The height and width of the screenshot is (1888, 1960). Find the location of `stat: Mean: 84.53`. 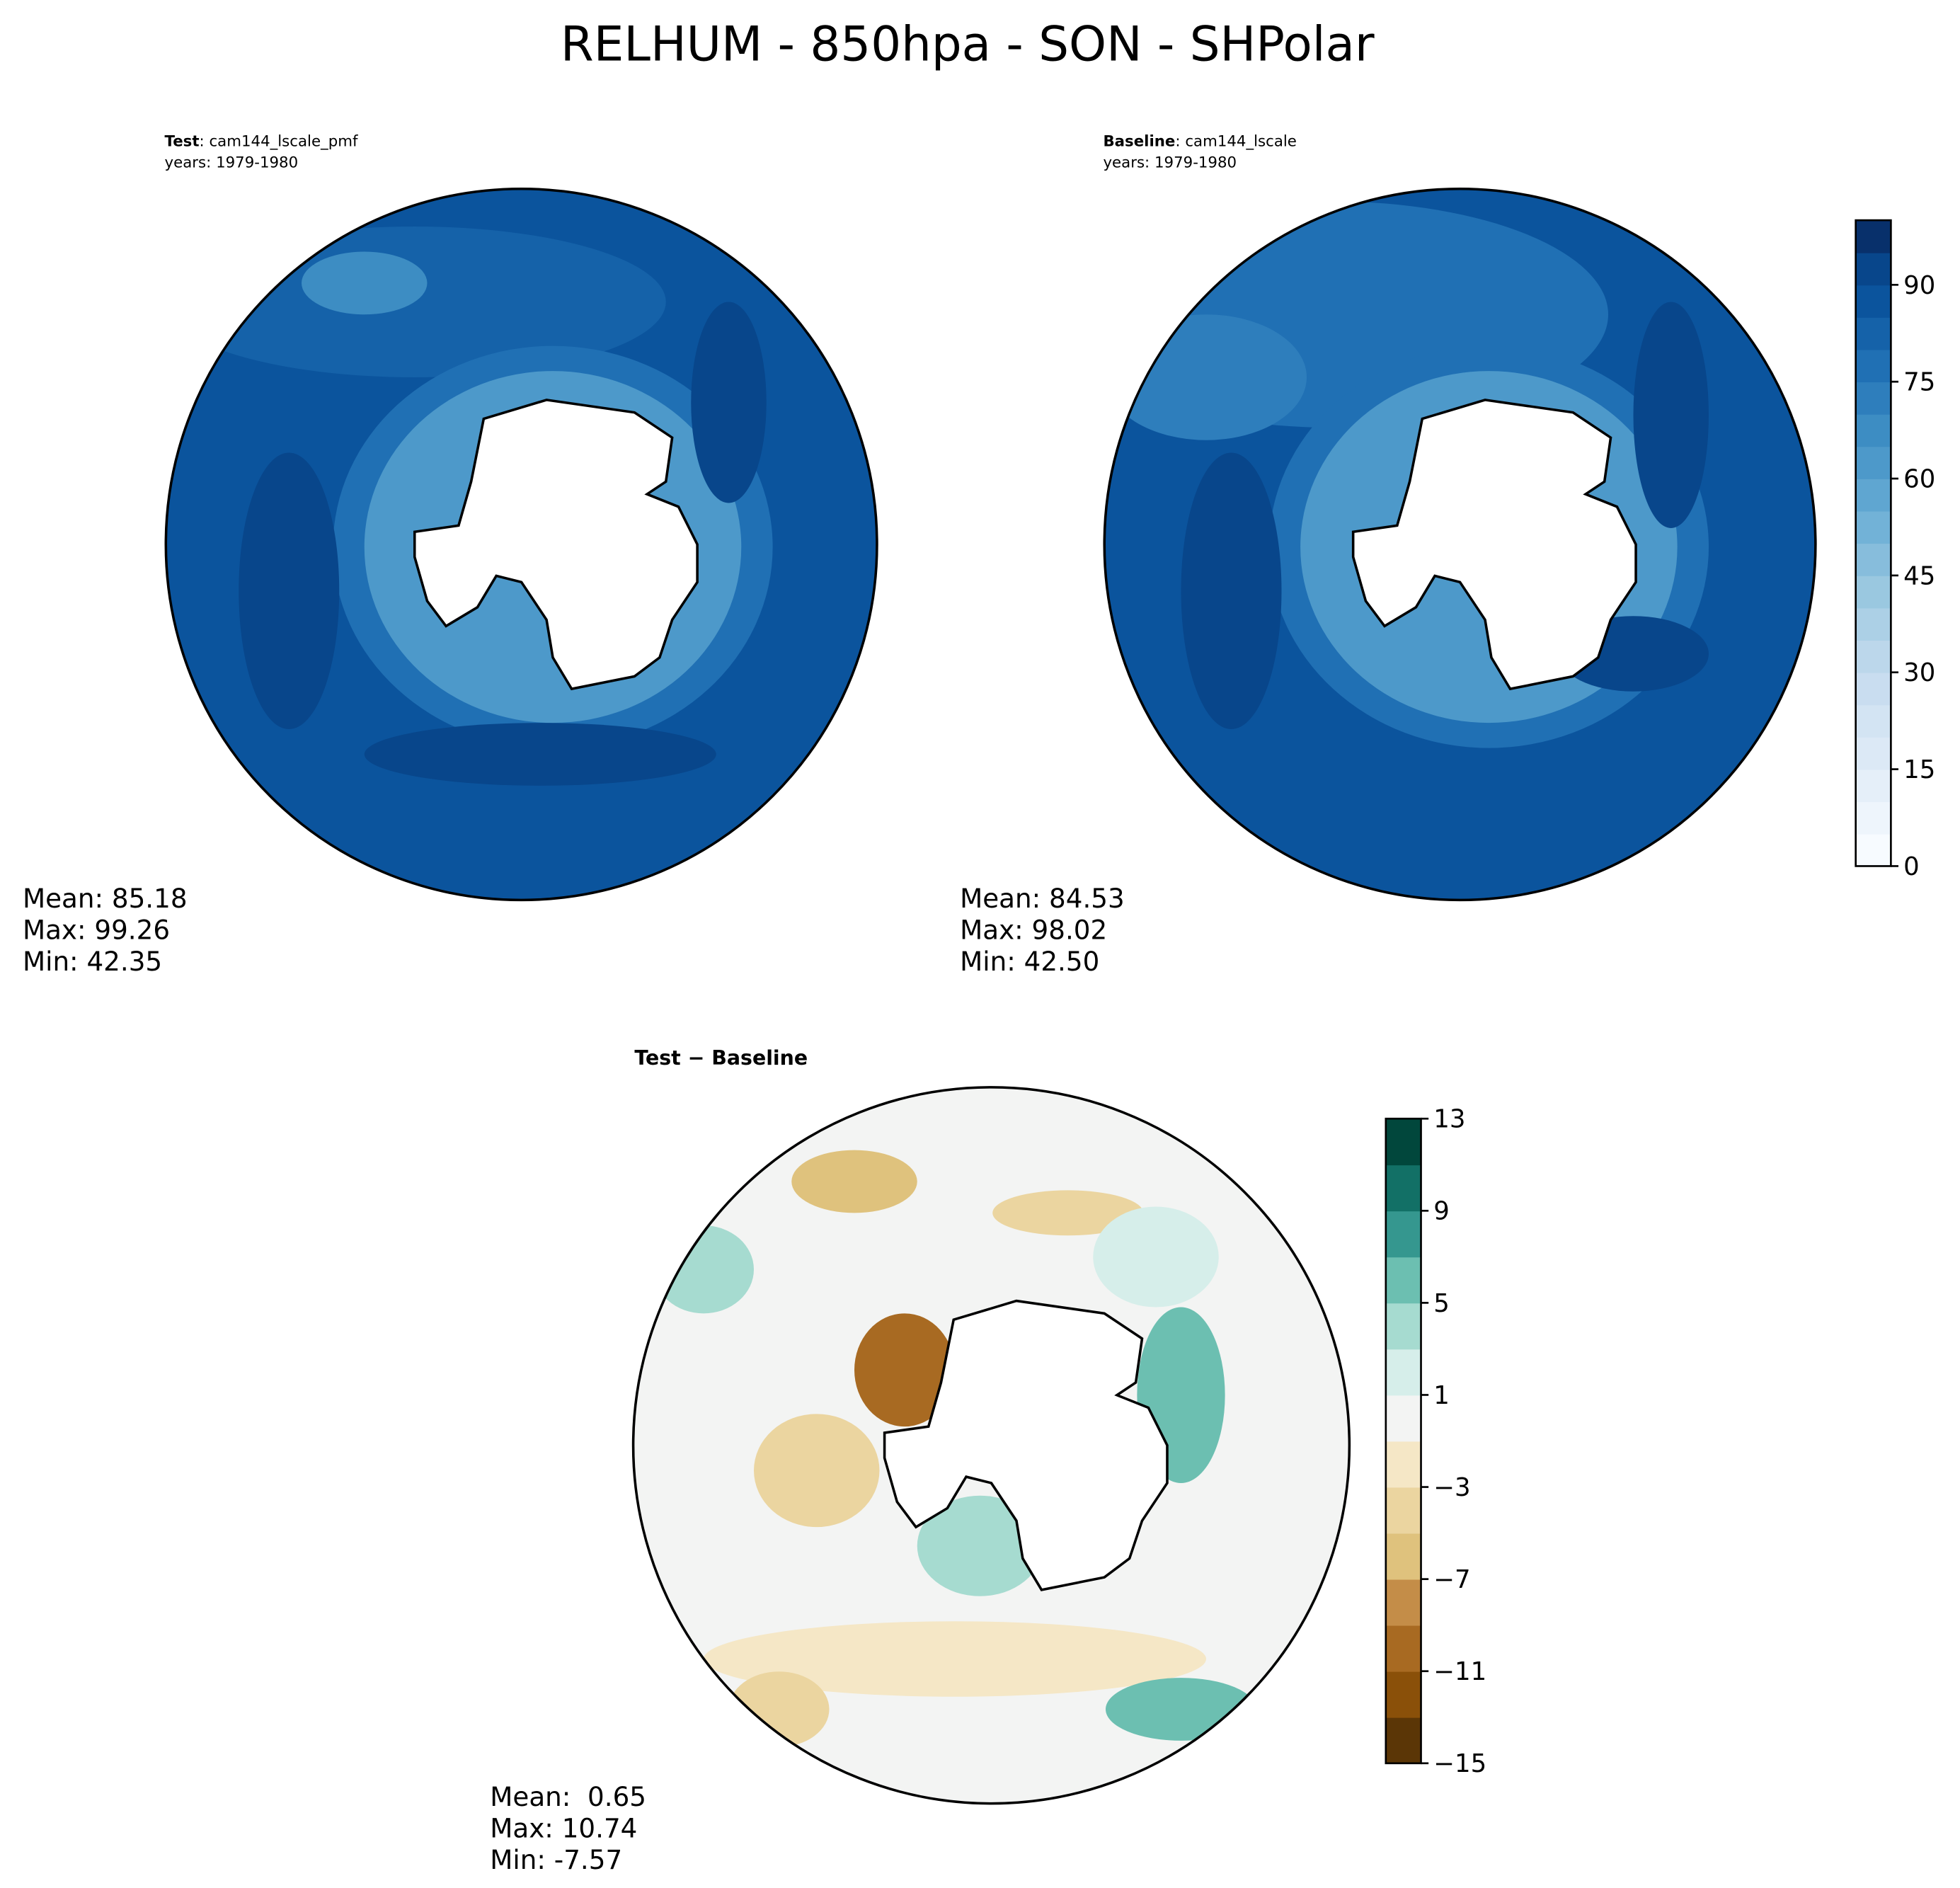

stat: Mean: 84.53 is located at coordinates (1042, 898).